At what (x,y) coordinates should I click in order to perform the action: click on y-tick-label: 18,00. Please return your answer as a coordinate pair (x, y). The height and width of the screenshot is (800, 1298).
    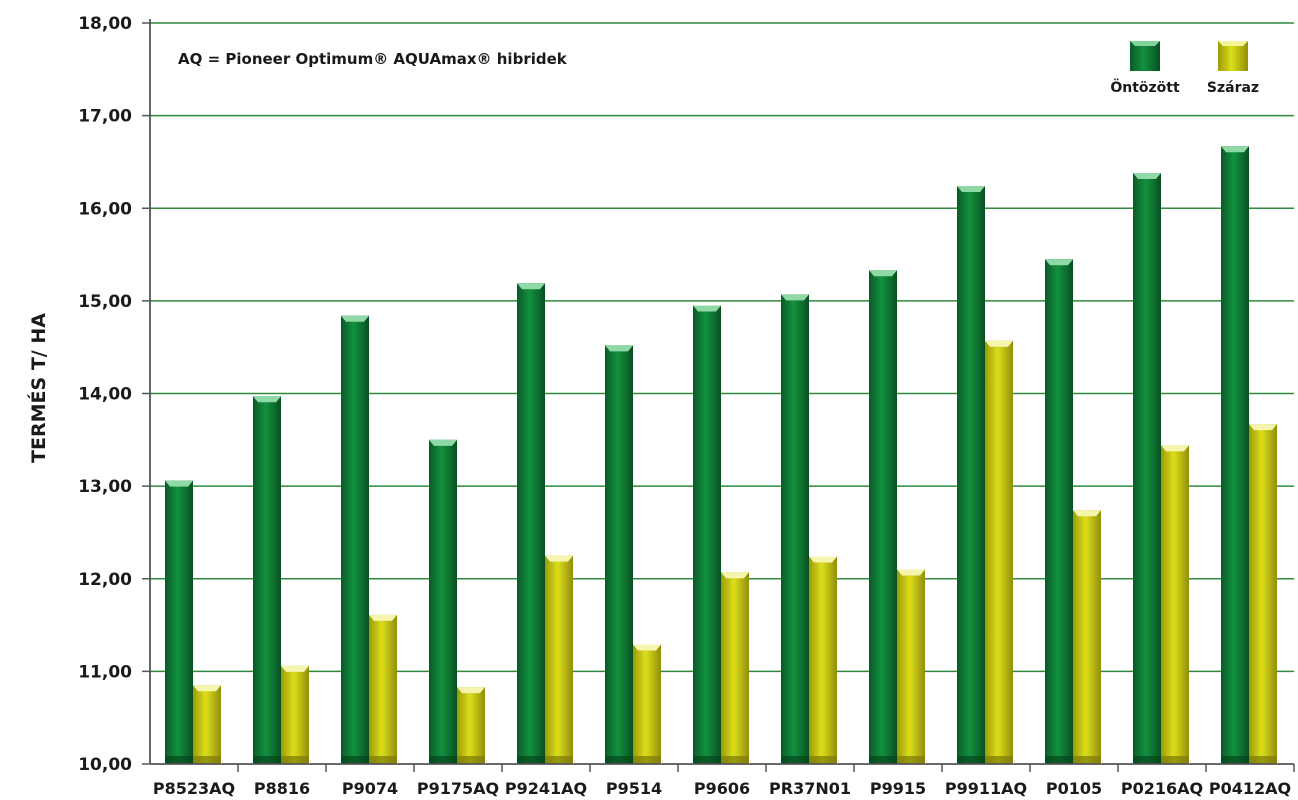
    Looking at the image, I should click on (105, 24).